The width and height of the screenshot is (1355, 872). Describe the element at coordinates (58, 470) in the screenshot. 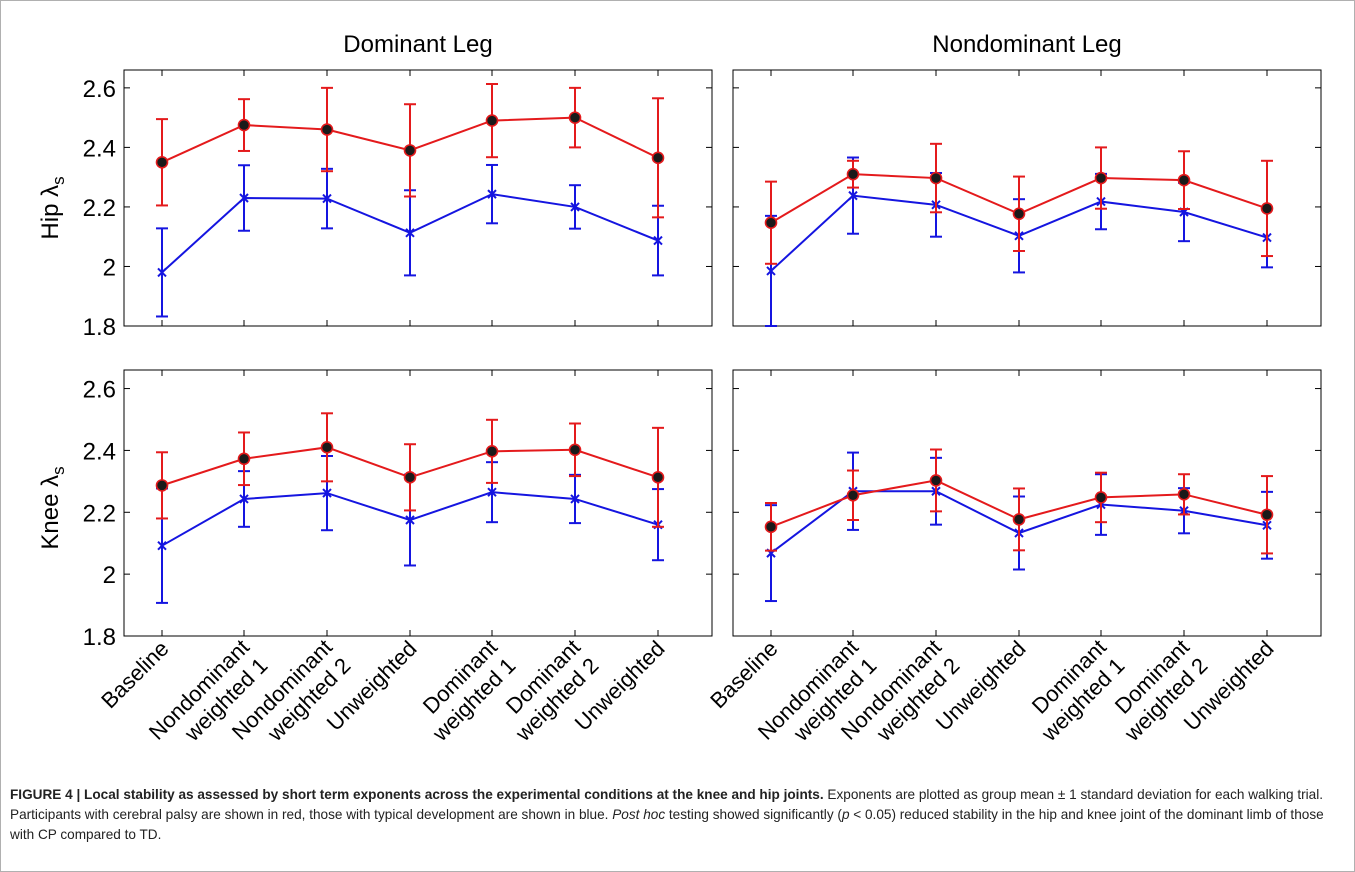

I see `knee-y-axis-label-sub: s` at that location.